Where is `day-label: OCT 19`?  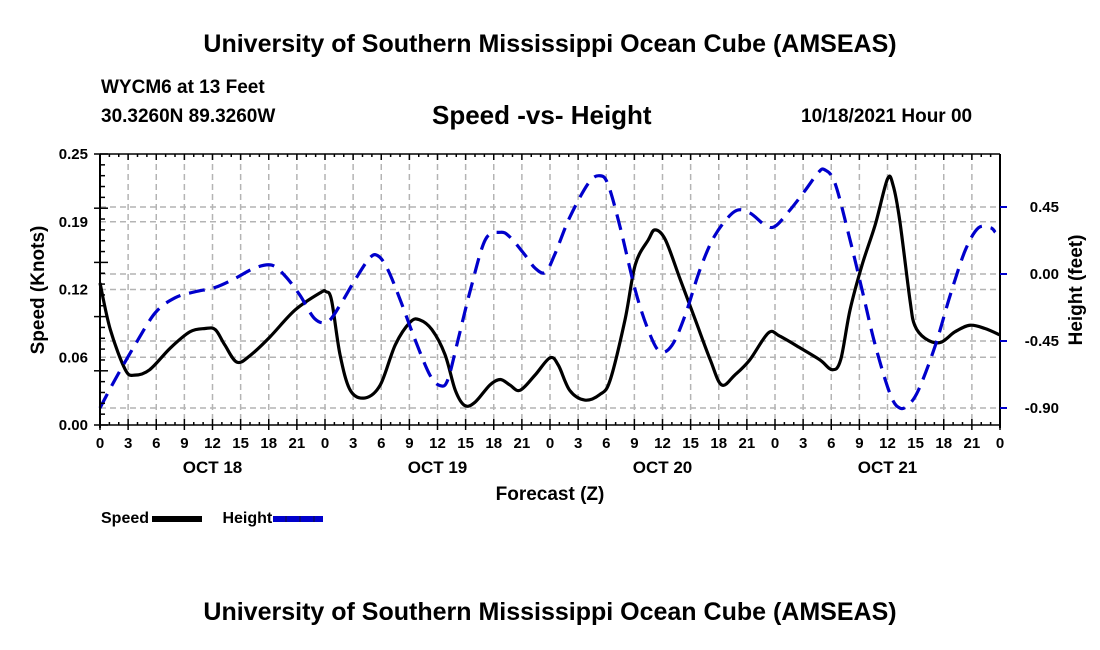 day-label: OCT 19 is located at coordinates (438, 467).